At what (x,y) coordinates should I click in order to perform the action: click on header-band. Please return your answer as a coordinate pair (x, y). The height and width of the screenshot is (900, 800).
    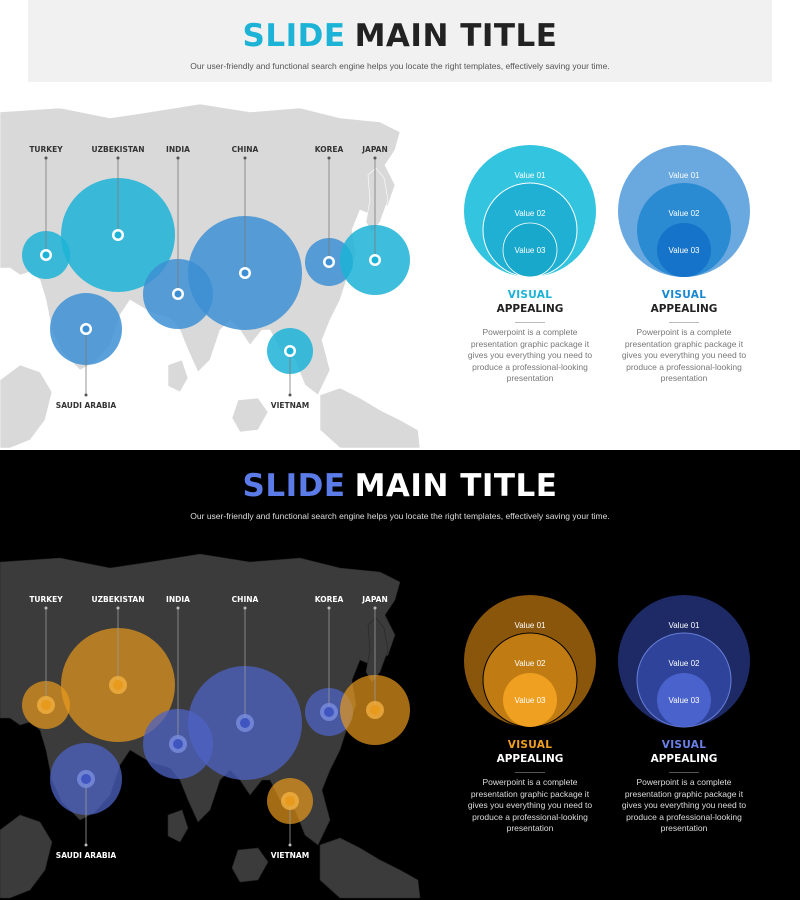
    Looking at the image, I should click on (400, 41).